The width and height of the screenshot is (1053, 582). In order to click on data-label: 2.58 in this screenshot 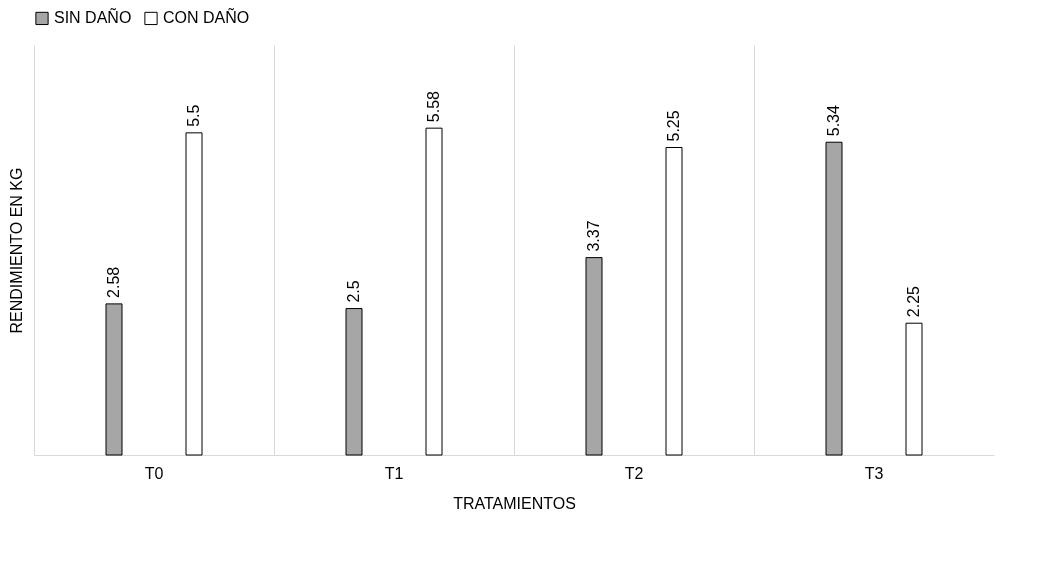, I will do `click(113, 282)`.